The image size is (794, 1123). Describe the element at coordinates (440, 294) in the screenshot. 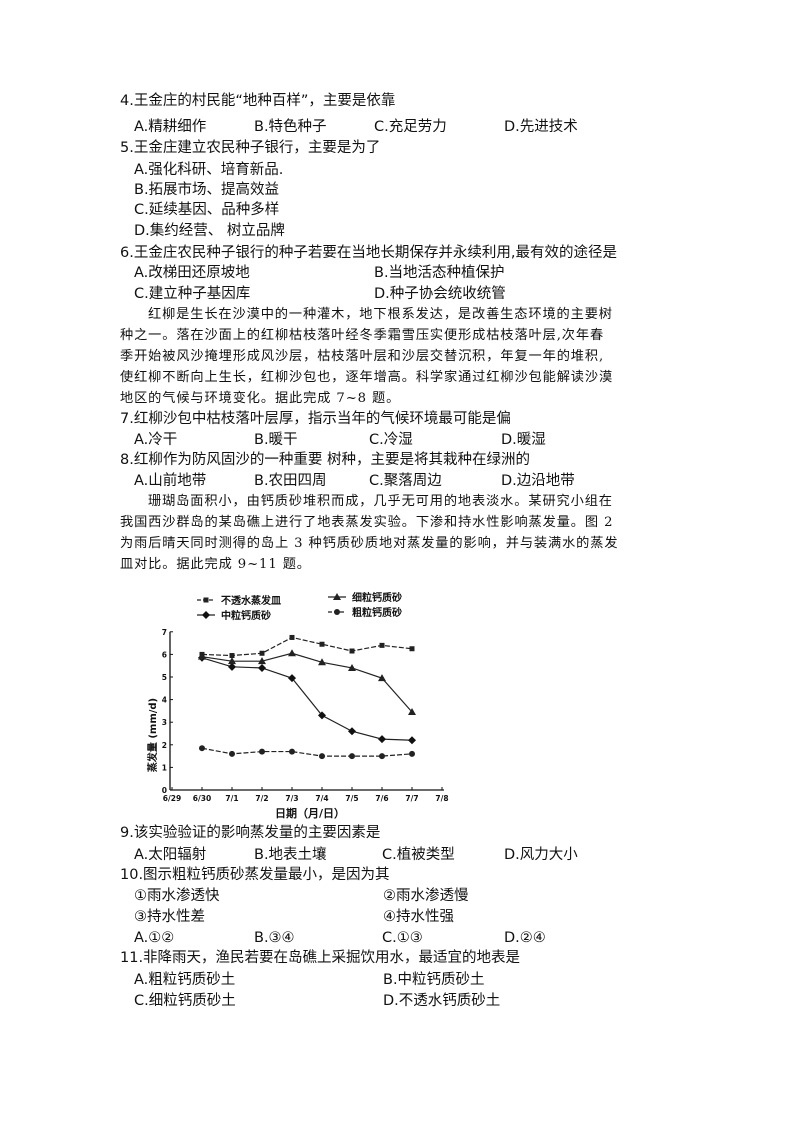

I see `question-6-option-d: D.种子协会统收统管` at that location.